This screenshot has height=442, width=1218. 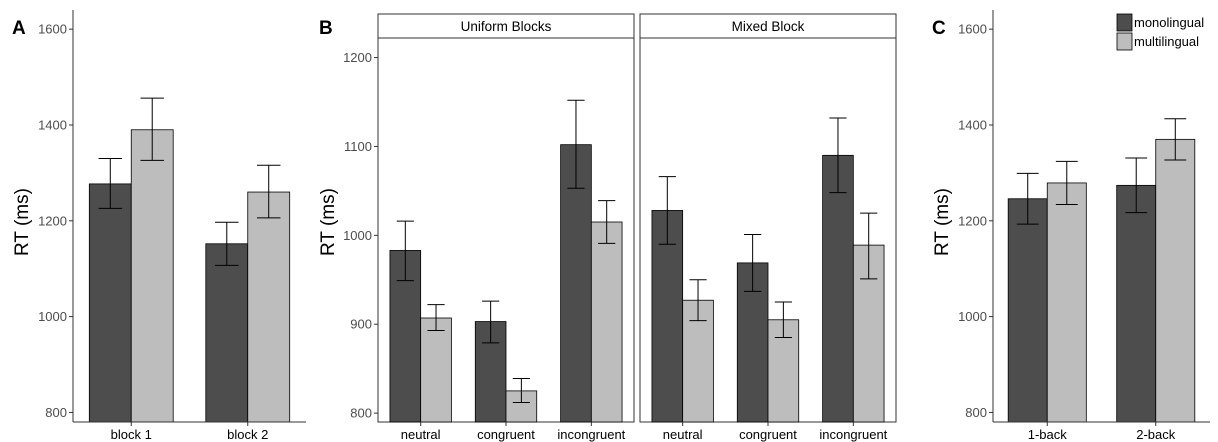 What do you see at coordinates (52, 220) in the screenshot?
I see `y-tick-label-a: 1200` at bounding box center [52, 220].